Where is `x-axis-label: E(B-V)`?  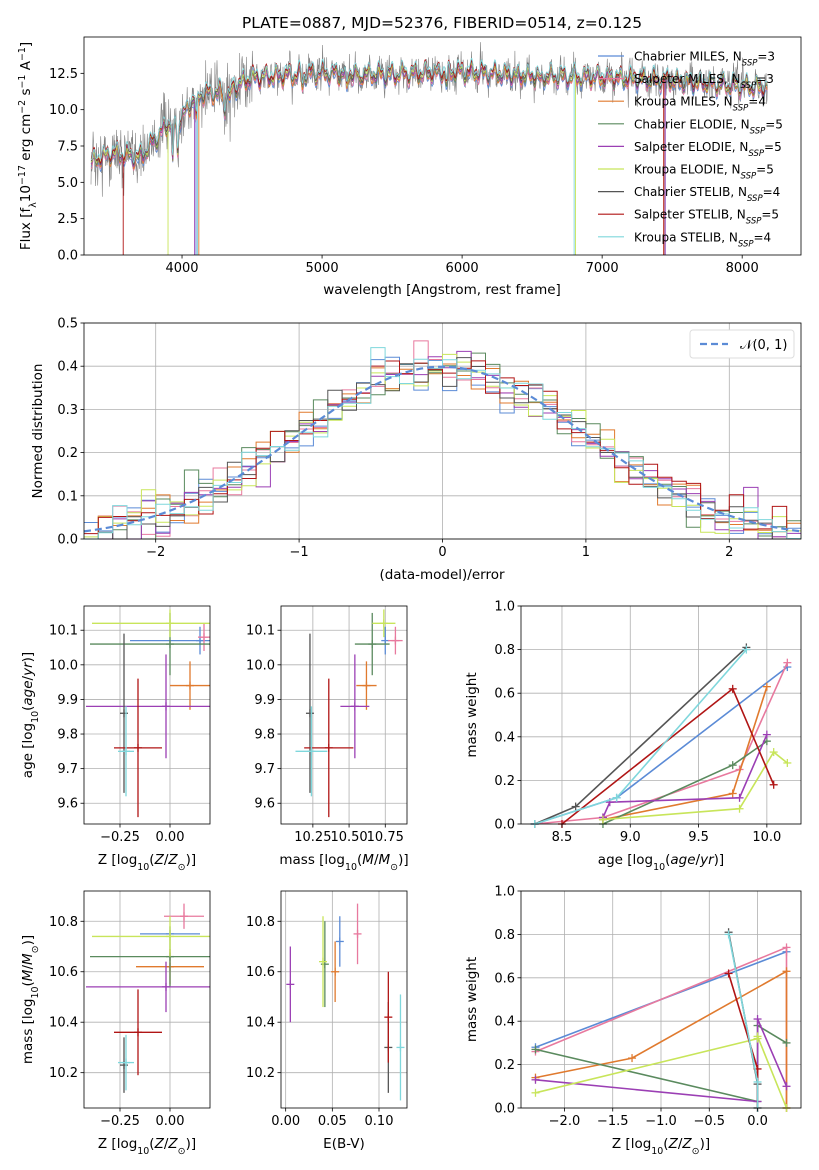
x-axis-label: E(B-V) is located at coordinates (344, 1144).